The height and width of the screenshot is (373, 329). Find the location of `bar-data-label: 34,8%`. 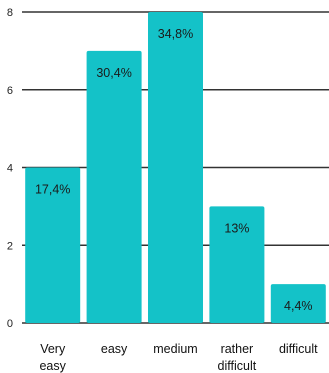

bar-data-label: 34,8% is located at coordinates (175, 34).